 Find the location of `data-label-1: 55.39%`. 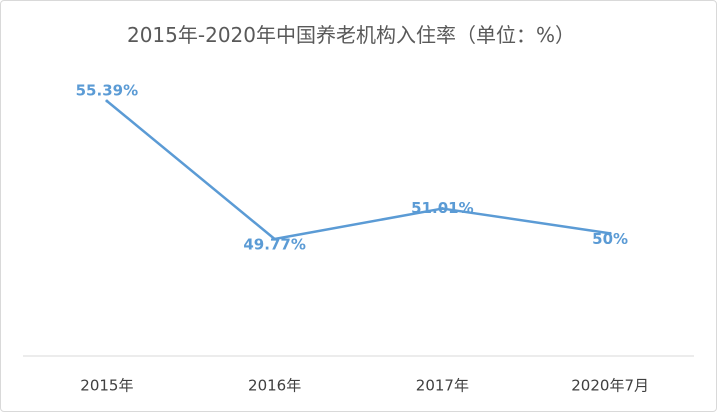

data-label-1: 55.39% is located at coordinates (107, 91).